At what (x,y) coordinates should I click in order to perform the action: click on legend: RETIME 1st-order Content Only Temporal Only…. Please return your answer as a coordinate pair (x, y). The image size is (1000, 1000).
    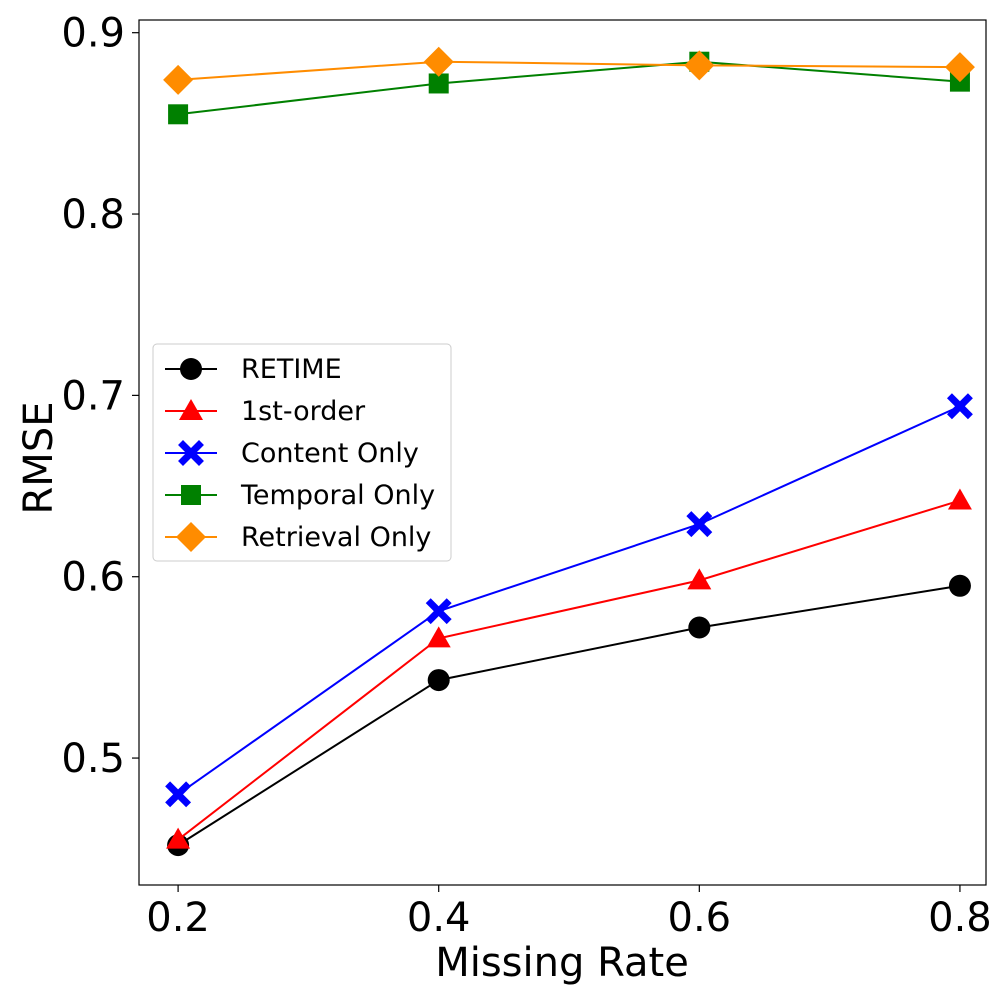
    Looking at the image, I should click on (302, 452).